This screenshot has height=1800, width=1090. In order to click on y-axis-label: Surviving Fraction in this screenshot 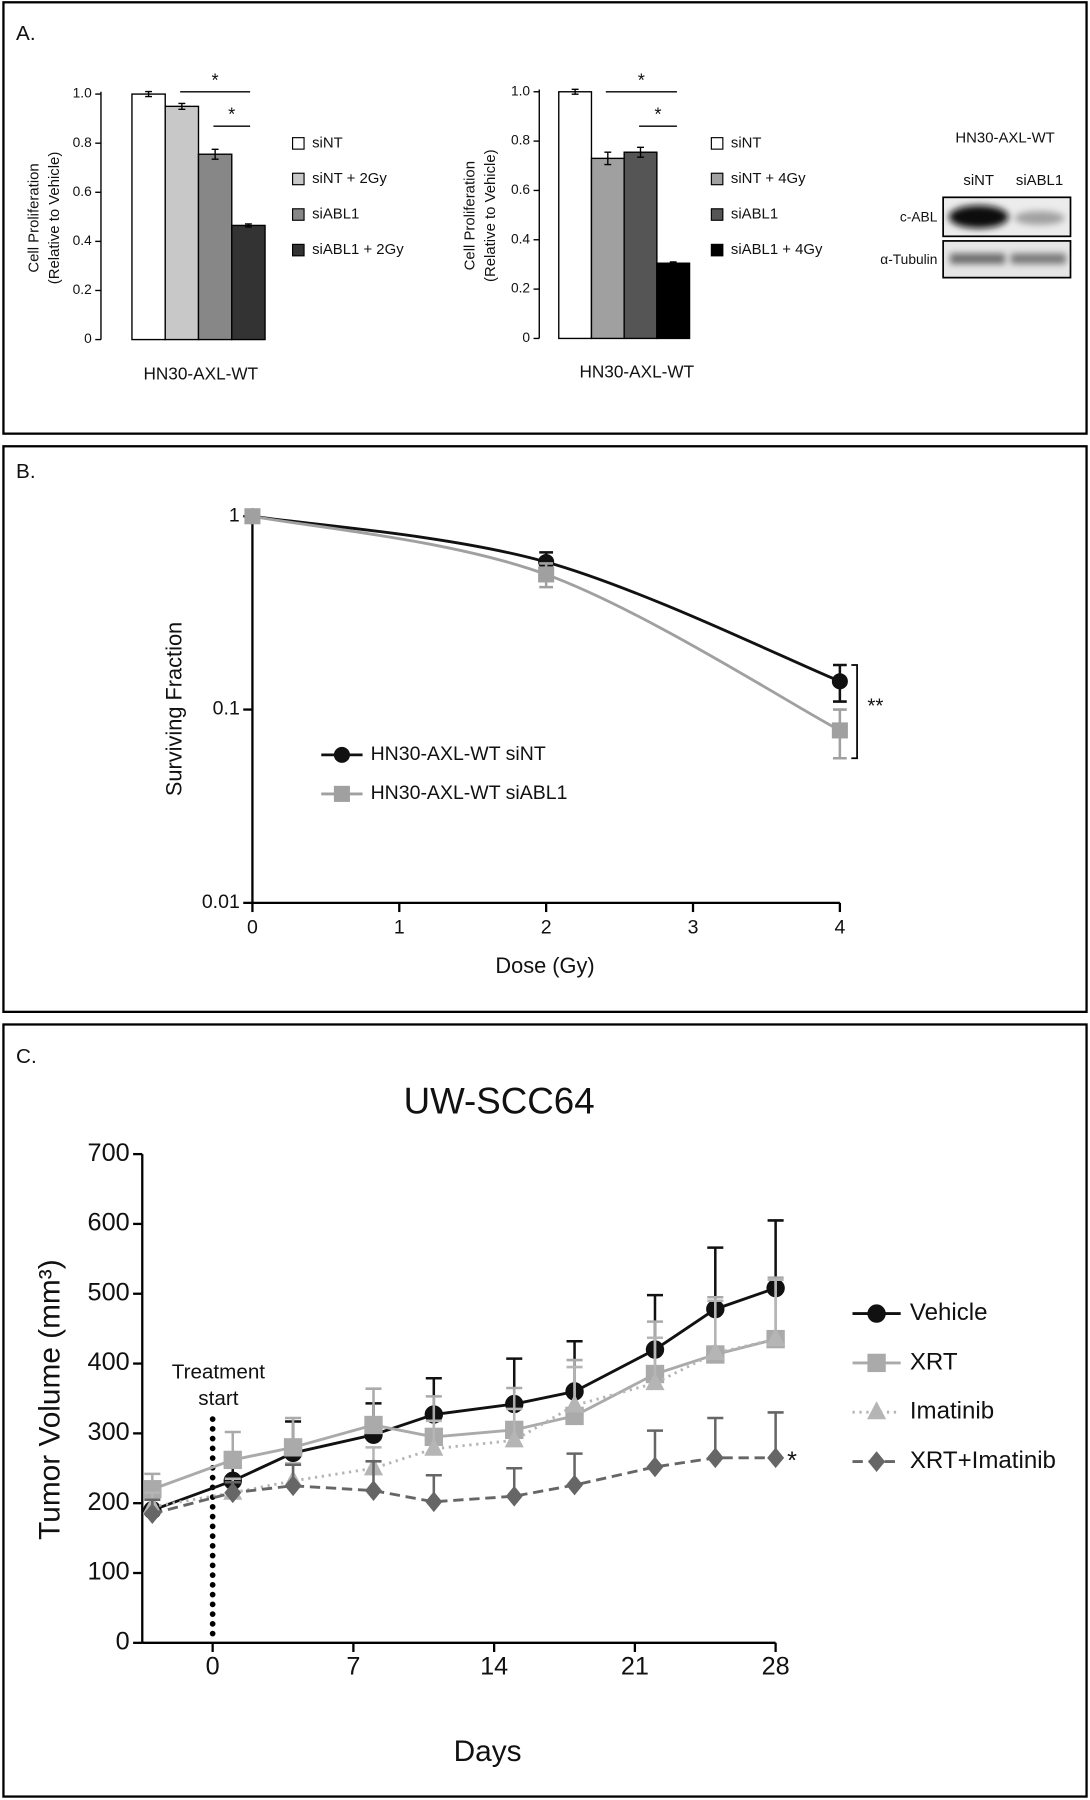, I will do `click(173, 709)`.